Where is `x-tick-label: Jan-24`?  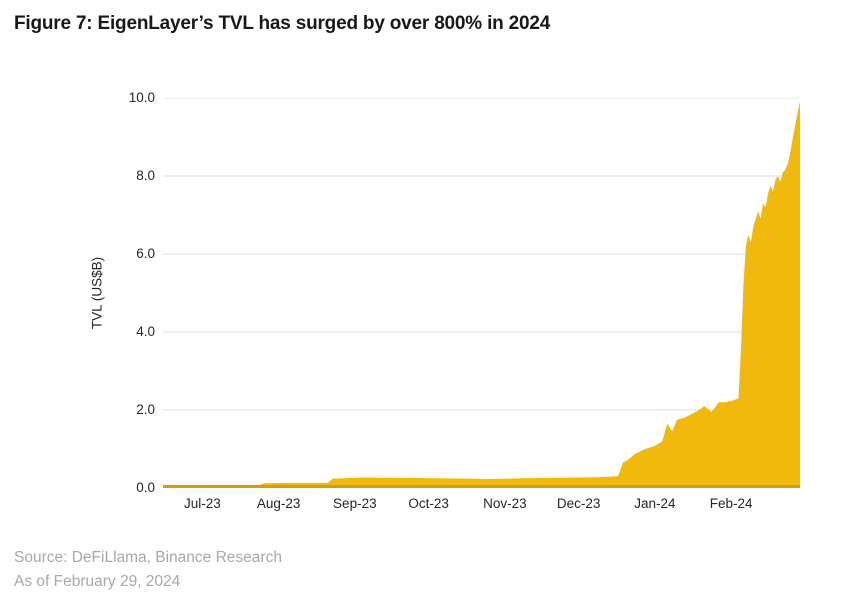
x-tick-label: Jan-24 is located at coordinates (655, 503).